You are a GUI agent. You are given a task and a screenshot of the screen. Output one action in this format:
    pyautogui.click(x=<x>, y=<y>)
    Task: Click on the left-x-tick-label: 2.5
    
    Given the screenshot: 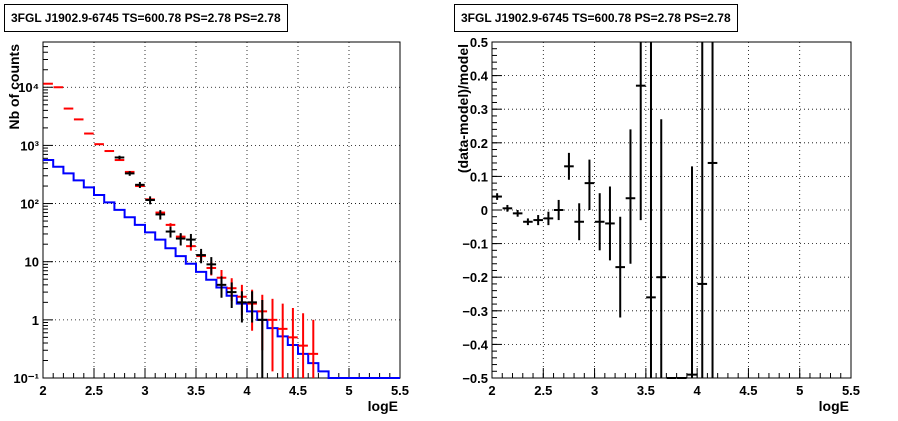 What is the action you would take?
    pyautogui.click(x=94, y=390)
    